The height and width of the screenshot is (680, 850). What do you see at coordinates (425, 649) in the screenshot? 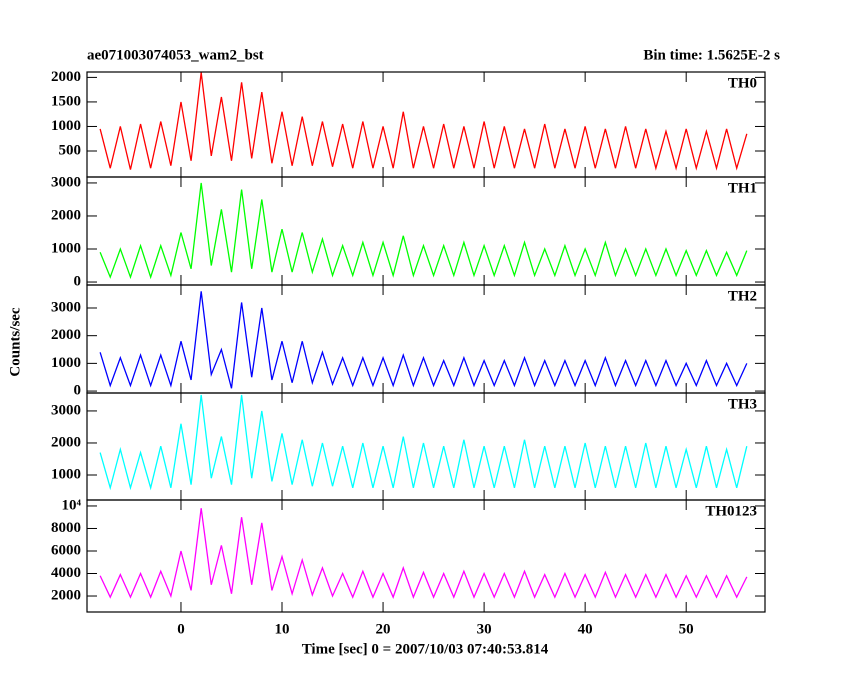
I see `x-axis-label: Time [sec] 0 = 2007/10/03 07:40:53.814` at bounding box center [425, 649].